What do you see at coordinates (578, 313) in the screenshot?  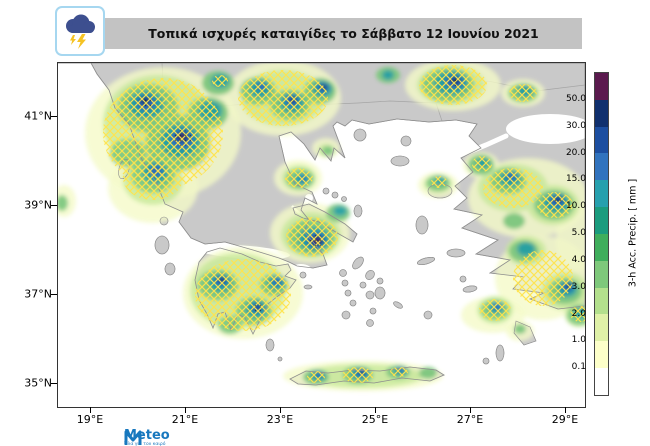 I see `colorbar-tick-label: 2.0` at bounding box center [578, 313].